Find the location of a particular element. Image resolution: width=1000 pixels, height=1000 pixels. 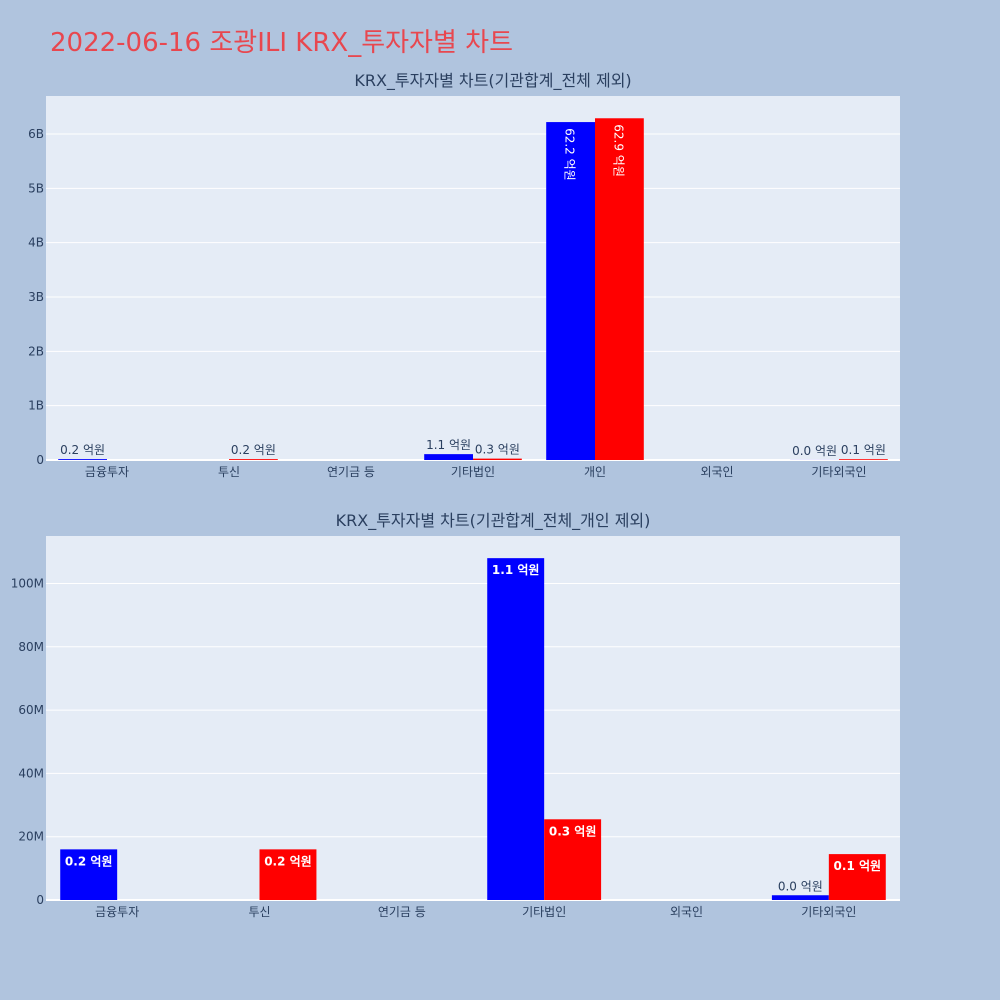

page-title: 2022-06-16 조광ILI KRX_투자자별 차트 is located at coordinates (282, 43).